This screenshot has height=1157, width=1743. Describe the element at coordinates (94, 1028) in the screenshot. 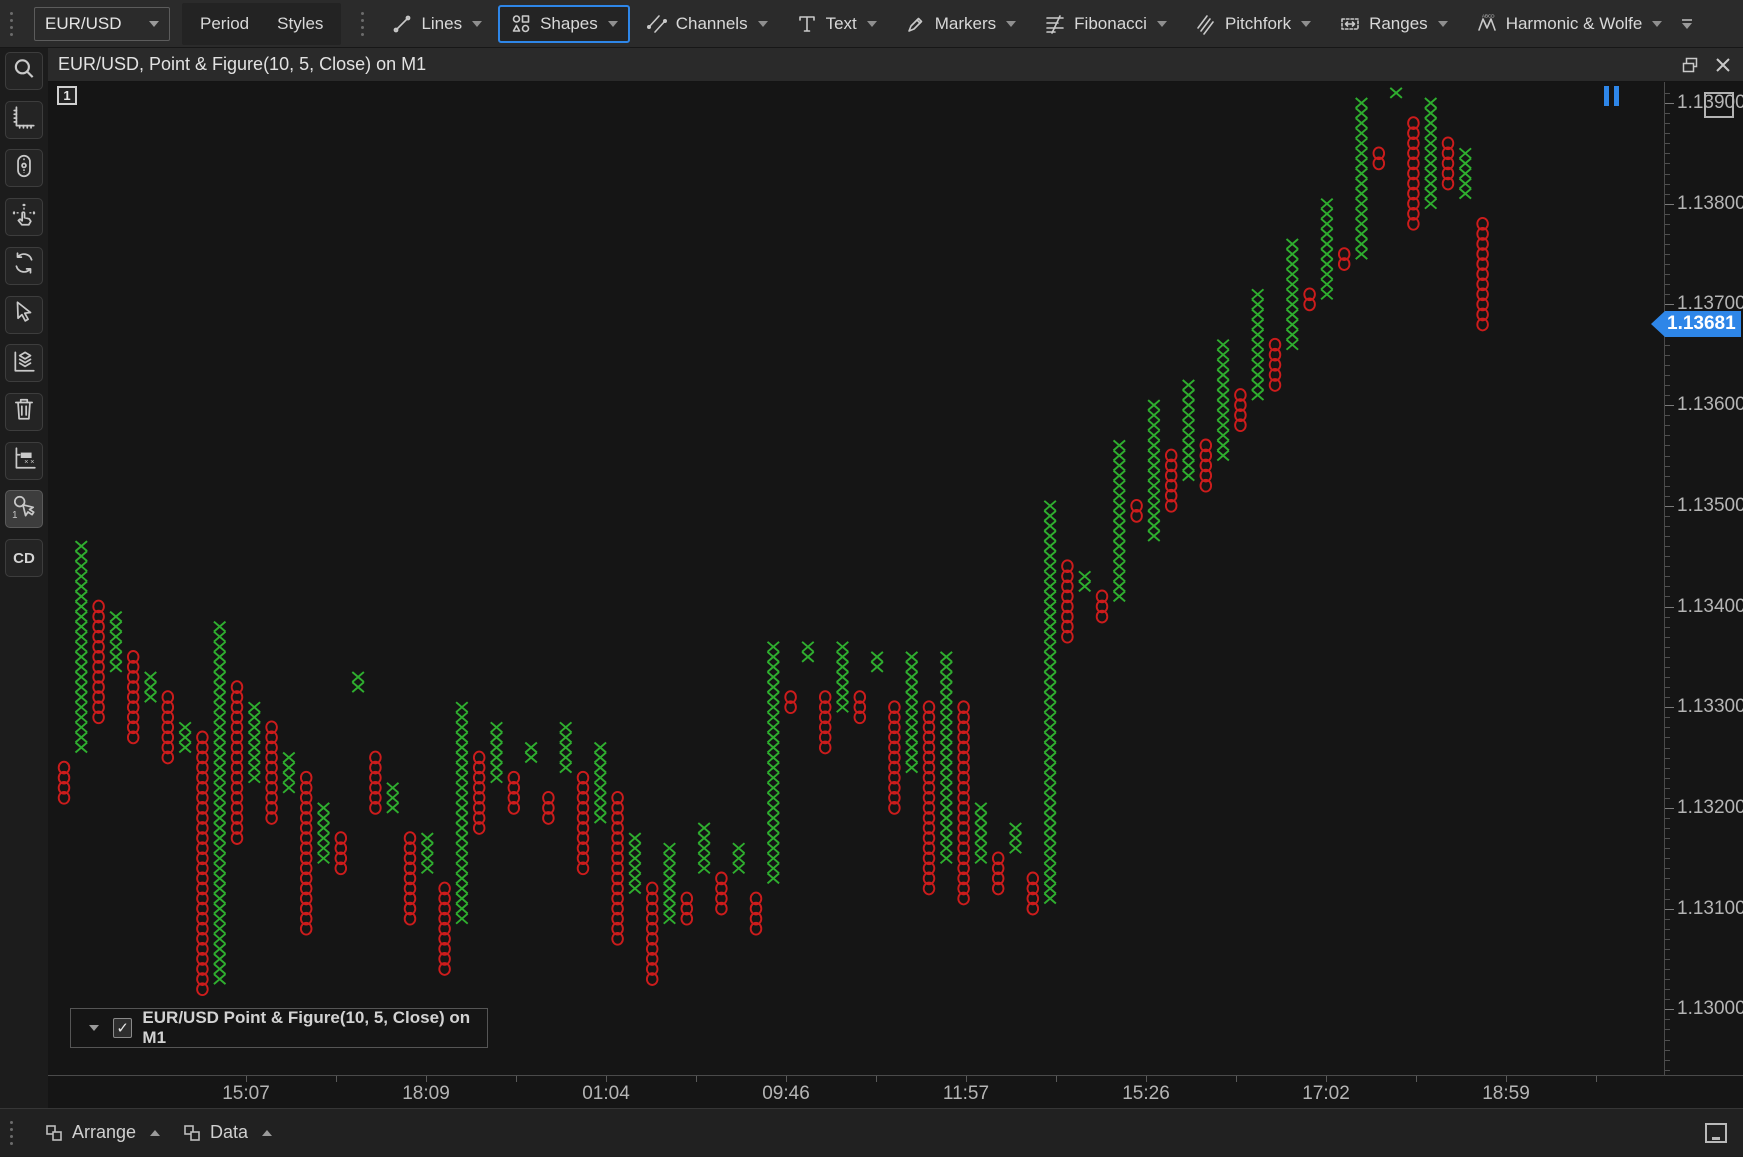

I see `legend-collapse-caret` at that location.